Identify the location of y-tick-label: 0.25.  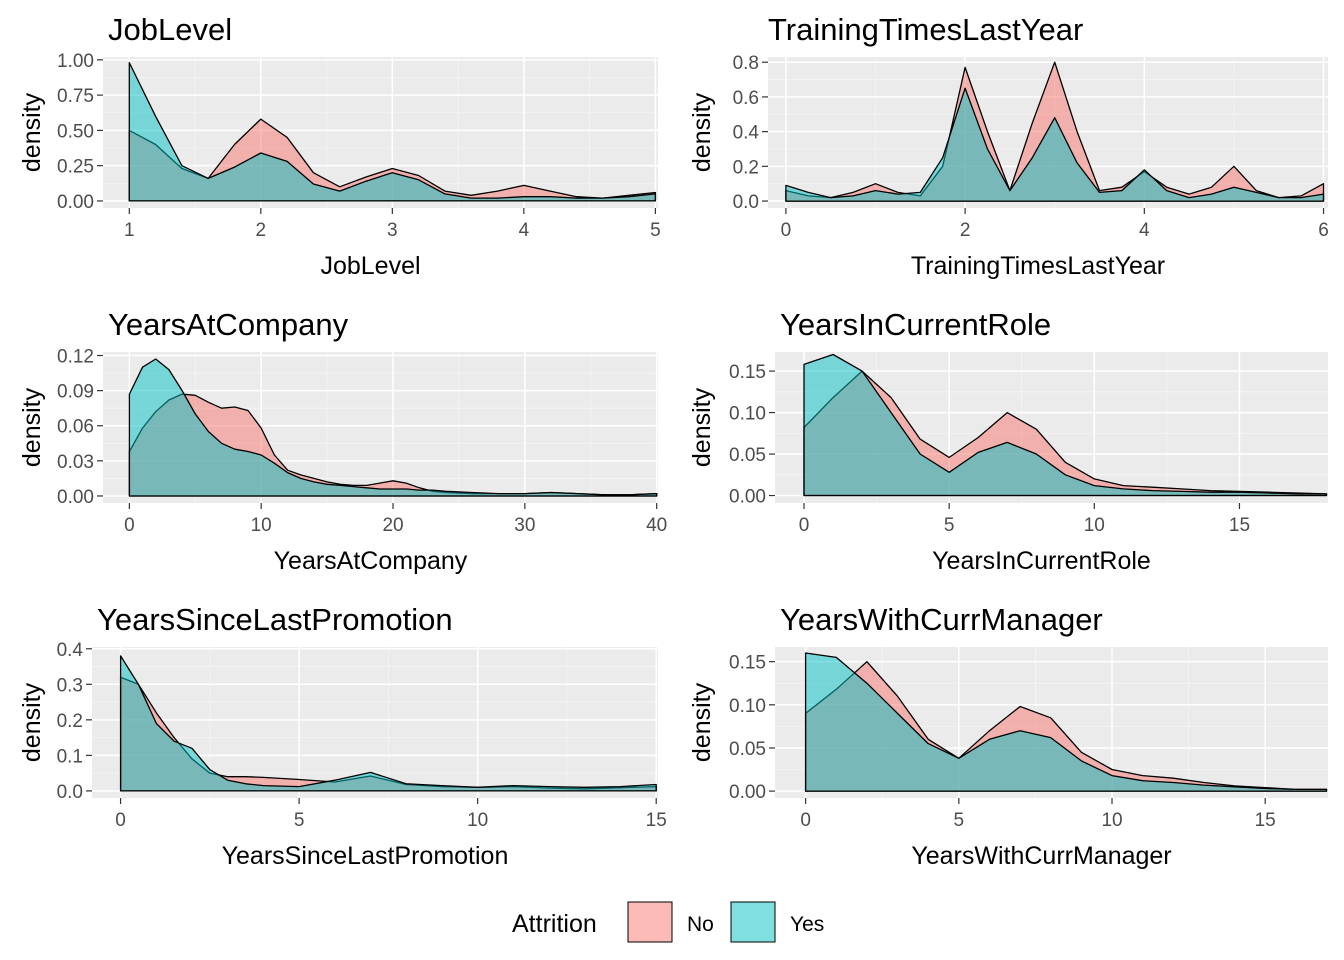
(75, 167).